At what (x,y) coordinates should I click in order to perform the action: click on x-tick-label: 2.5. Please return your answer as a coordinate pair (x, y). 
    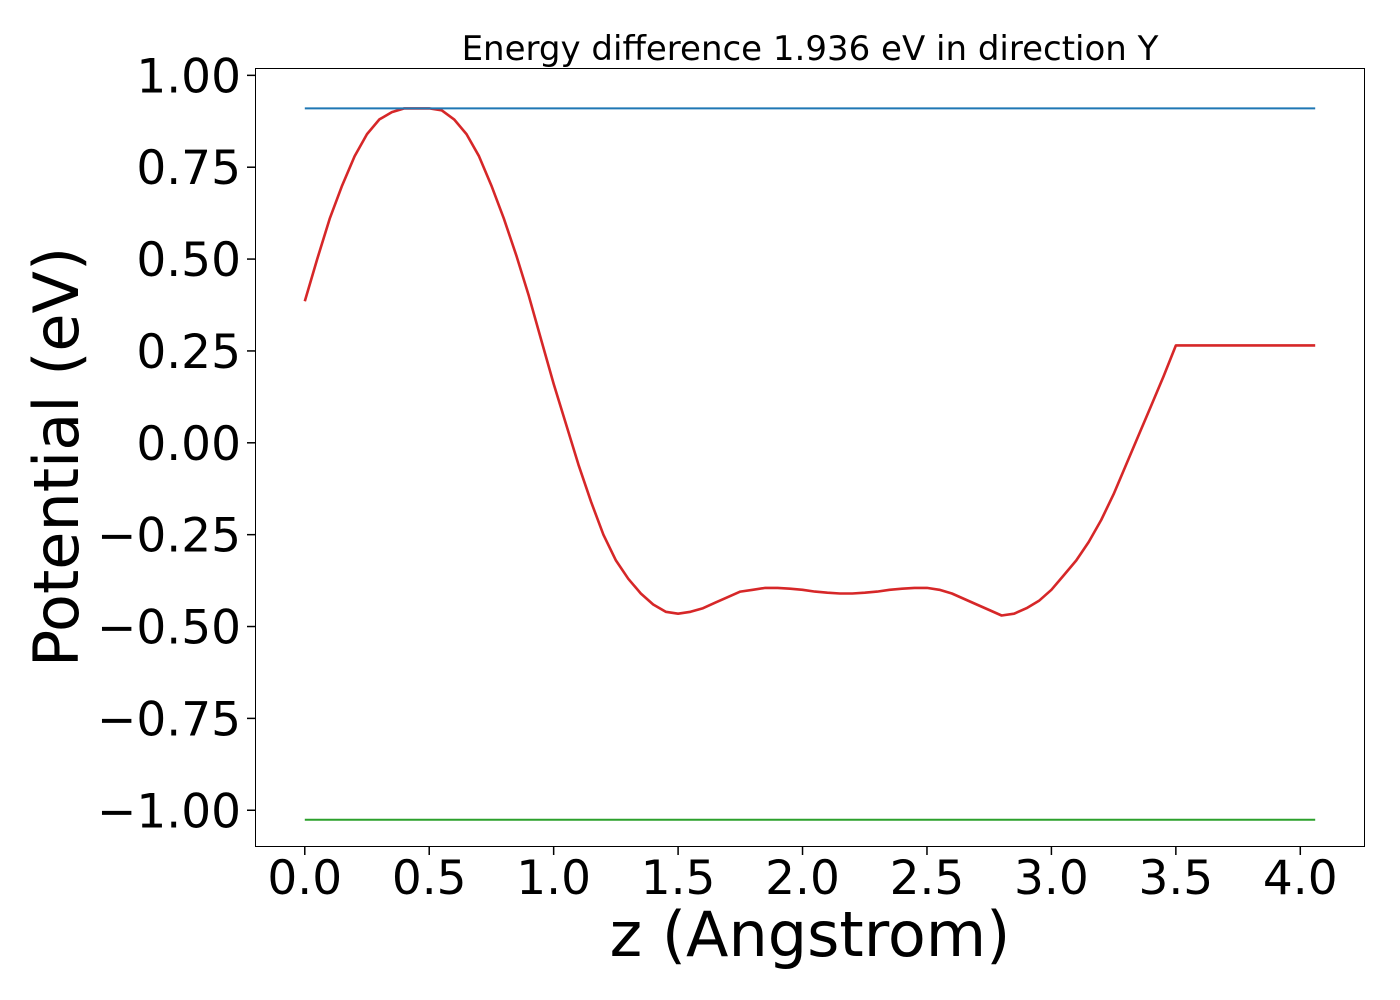
    Looking at the image, I should click on (927, 878).